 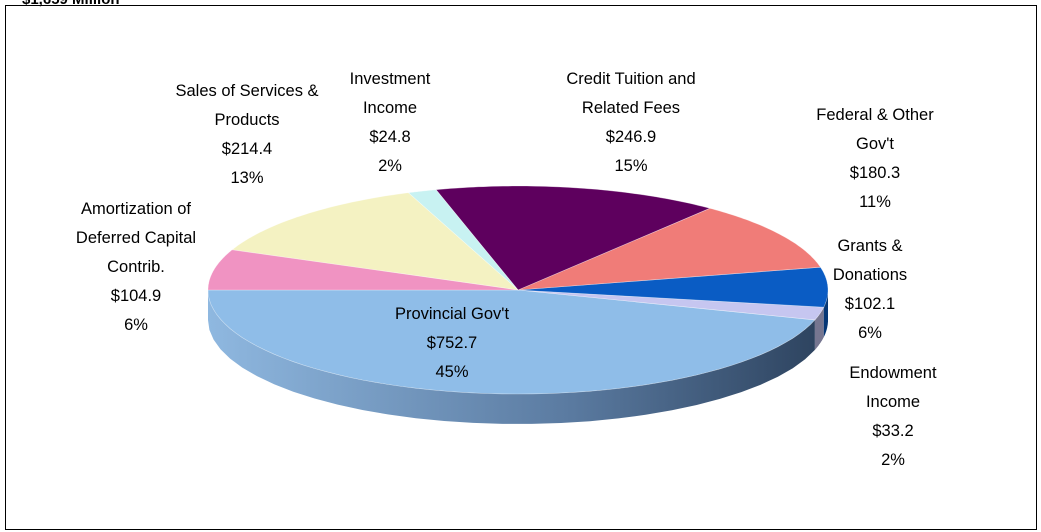 What do you see at coordinates (875, 202) in the screenshot?
I see `slice-percent: 11%` at bounding box center [875, 202].